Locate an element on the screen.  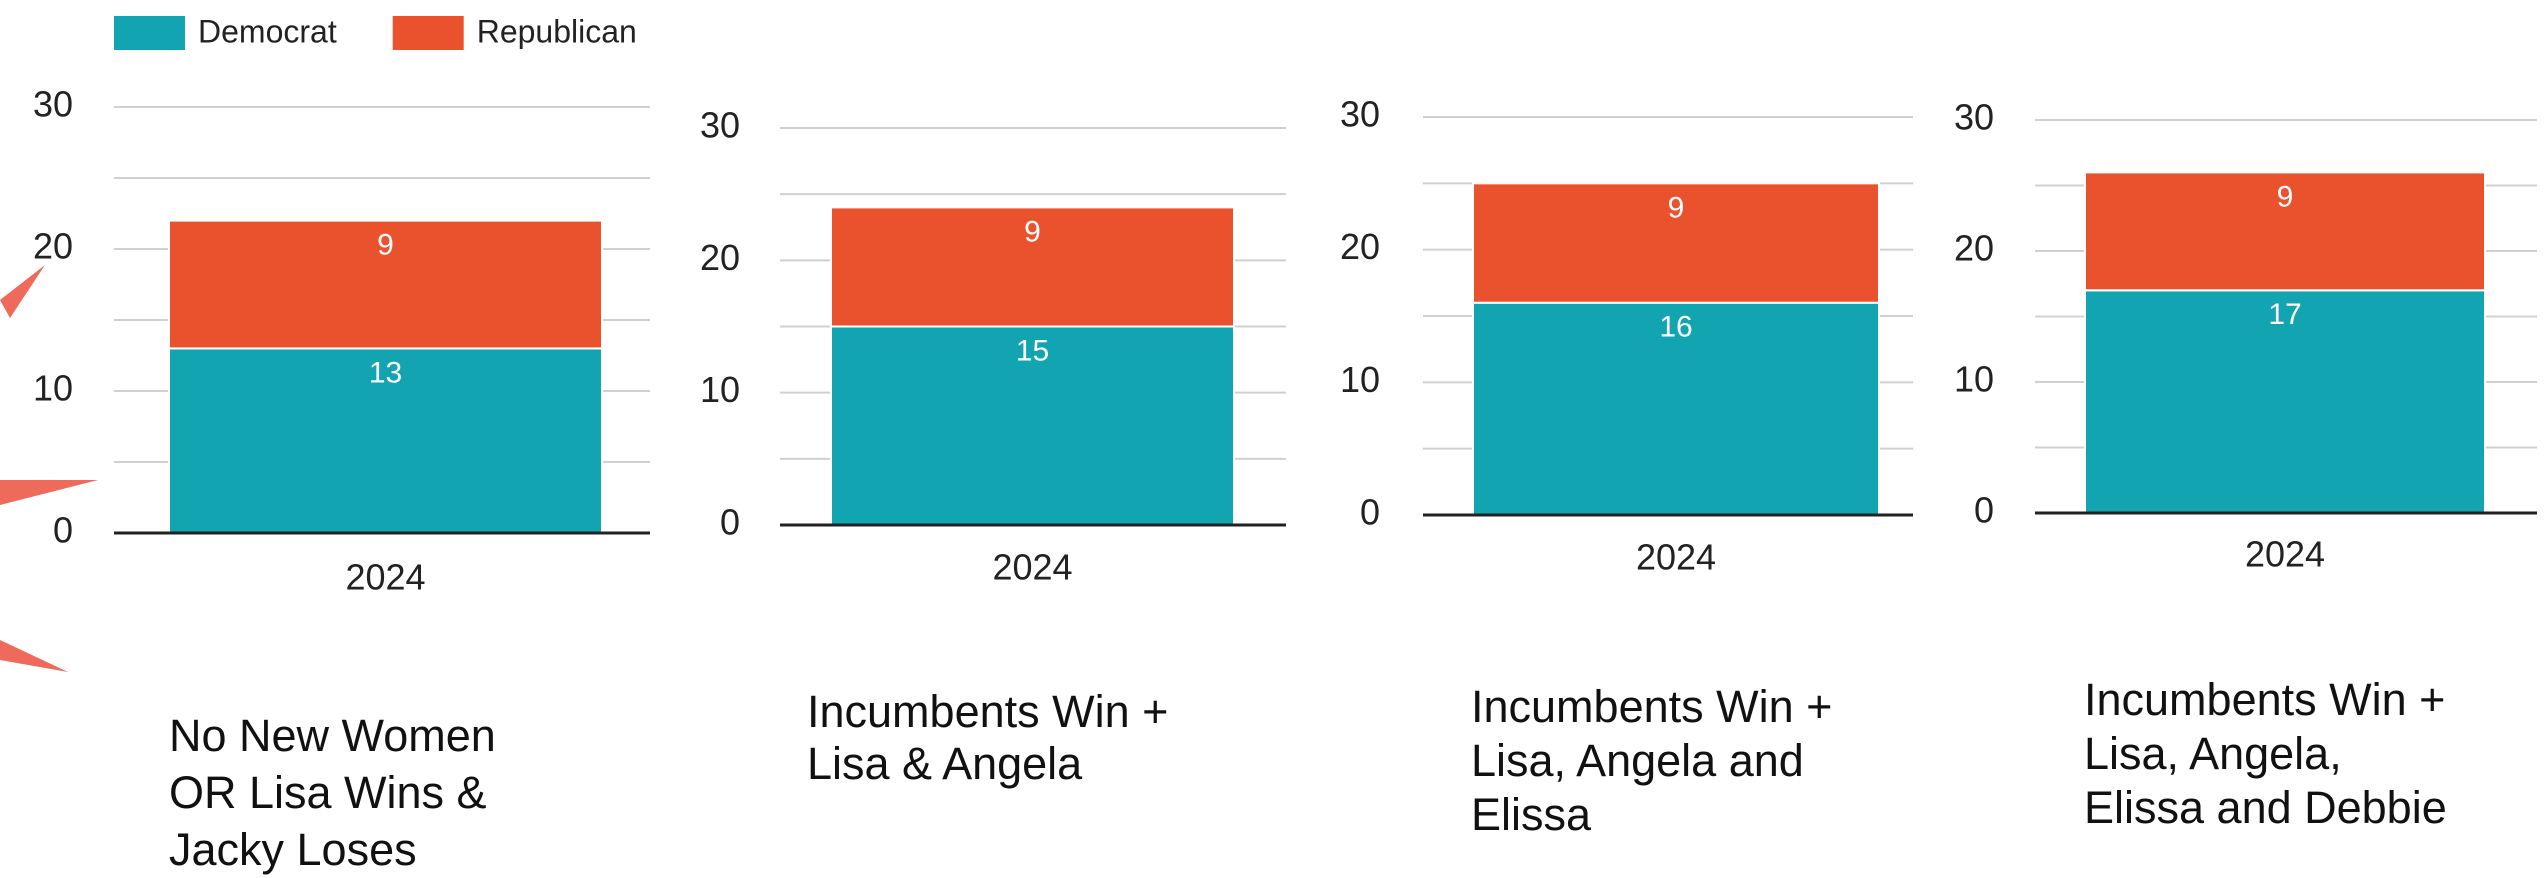
caption-line: OR Lisa Wins & is located at coordinates (328, 792).